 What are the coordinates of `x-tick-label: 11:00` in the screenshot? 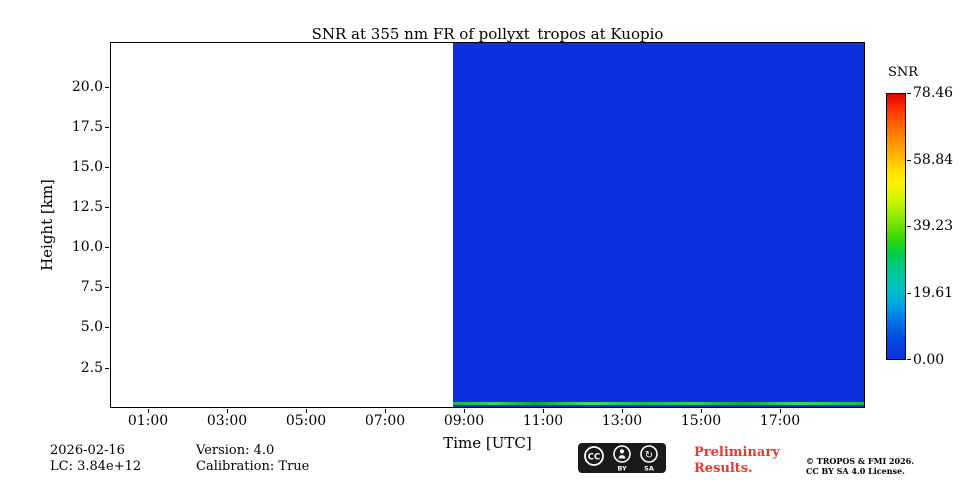 It's located at (543, 421).